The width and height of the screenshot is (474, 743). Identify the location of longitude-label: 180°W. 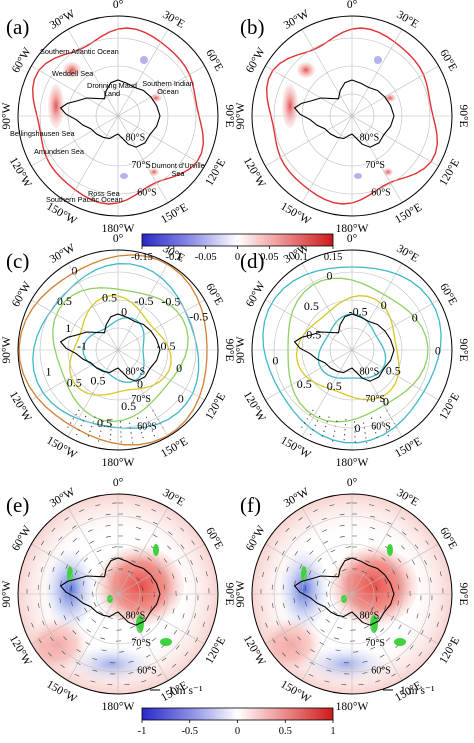
(352, 463).